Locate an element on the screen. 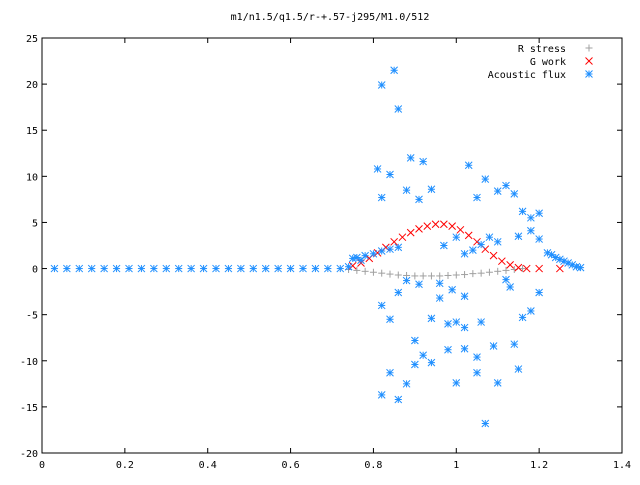 The image size is (640, 485). x-tick-label: 1.4 is located at coordinates (622, 465).